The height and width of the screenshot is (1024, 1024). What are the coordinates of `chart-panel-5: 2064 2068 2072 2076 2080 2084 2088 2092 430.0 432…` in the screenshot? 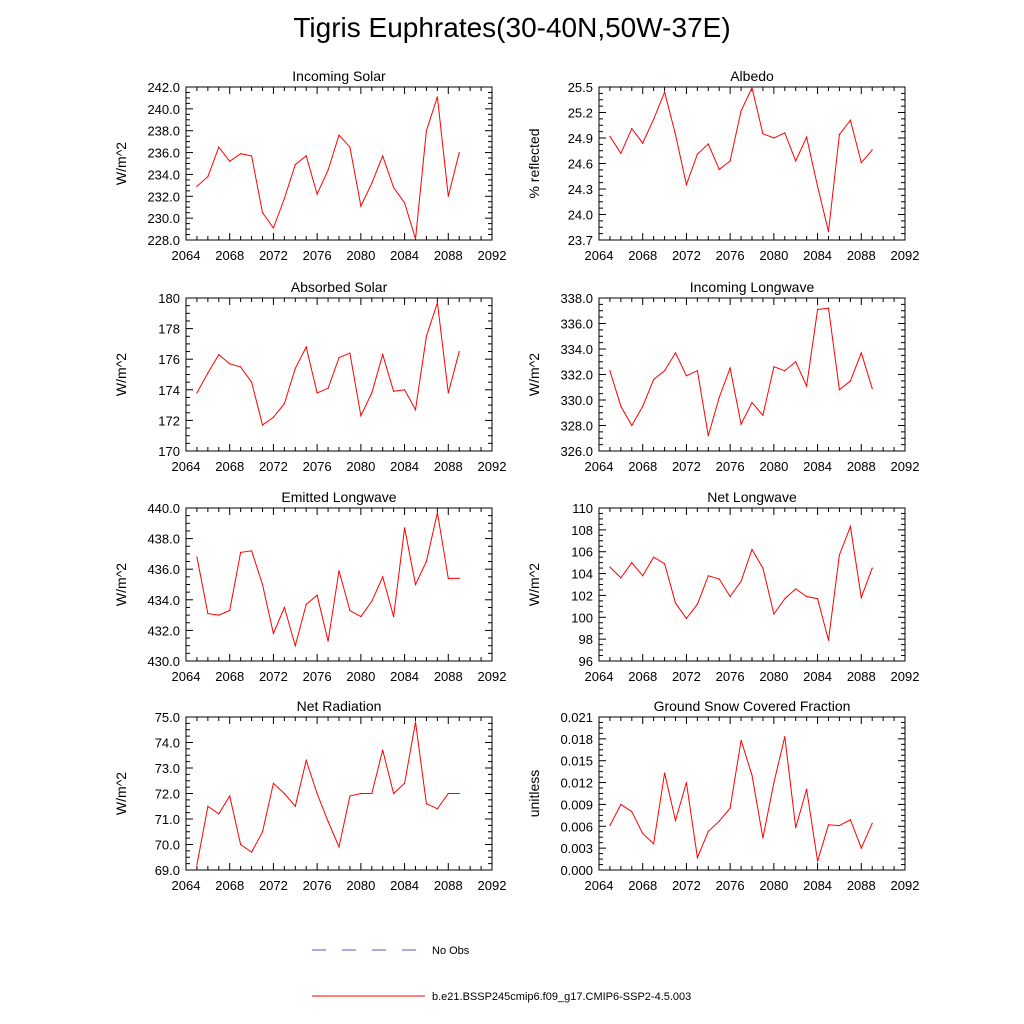 It's located at (309, 586).